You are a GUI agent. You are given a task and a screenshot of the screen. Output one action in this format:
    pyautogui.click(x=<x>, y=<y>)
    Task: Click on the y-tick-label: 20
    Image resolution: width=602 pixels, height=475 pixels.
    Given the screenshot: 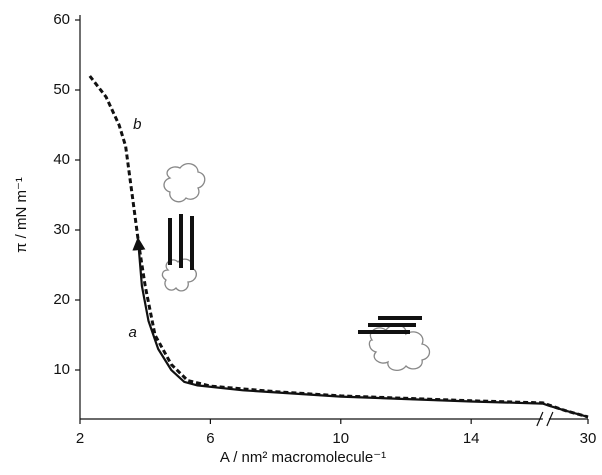 What is the action you would take?
    pyautogui.click(x=61, y=299)
    